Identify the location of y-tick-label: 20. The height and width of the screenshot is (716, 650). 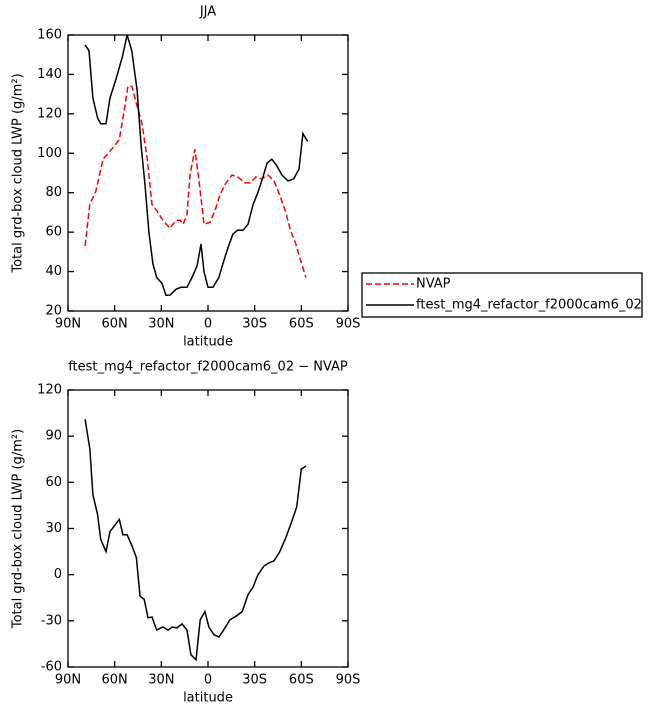
(53, 311).